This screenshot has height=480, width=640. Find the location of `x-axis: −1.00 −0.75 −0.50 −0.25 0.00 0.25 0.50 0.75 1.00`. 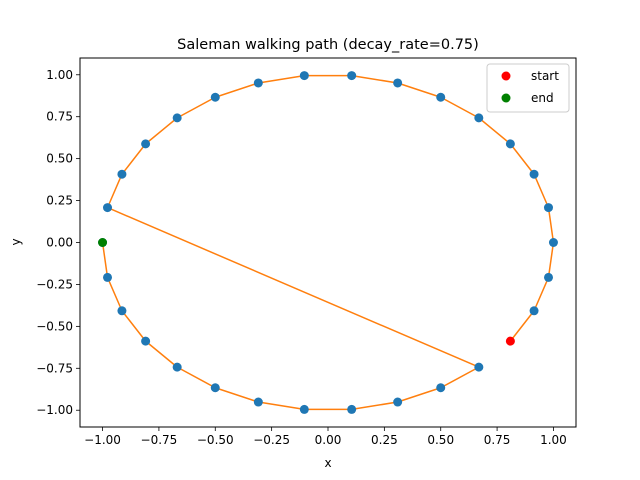

x-axis: −1.00 −0.75 −0.50 −0.25 0.00 0.25 0.50 0.75 1.00 is located at coordinates (325, 437).